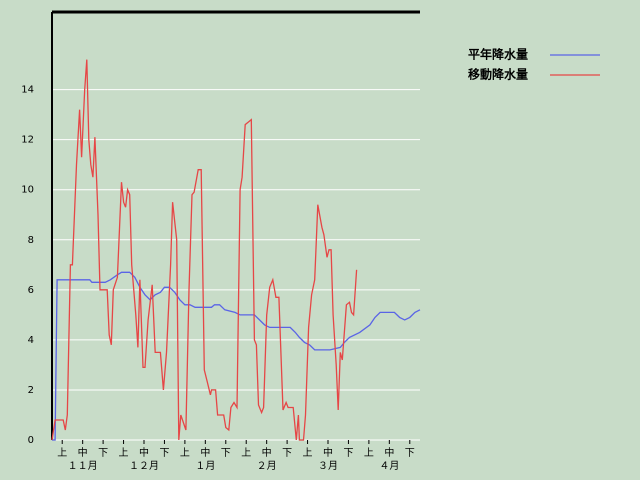 This screenshot has height=480, width=640. Describe the element at coordinates (267, 466) in the screenshot. I see `month-label: ２月` at that location.